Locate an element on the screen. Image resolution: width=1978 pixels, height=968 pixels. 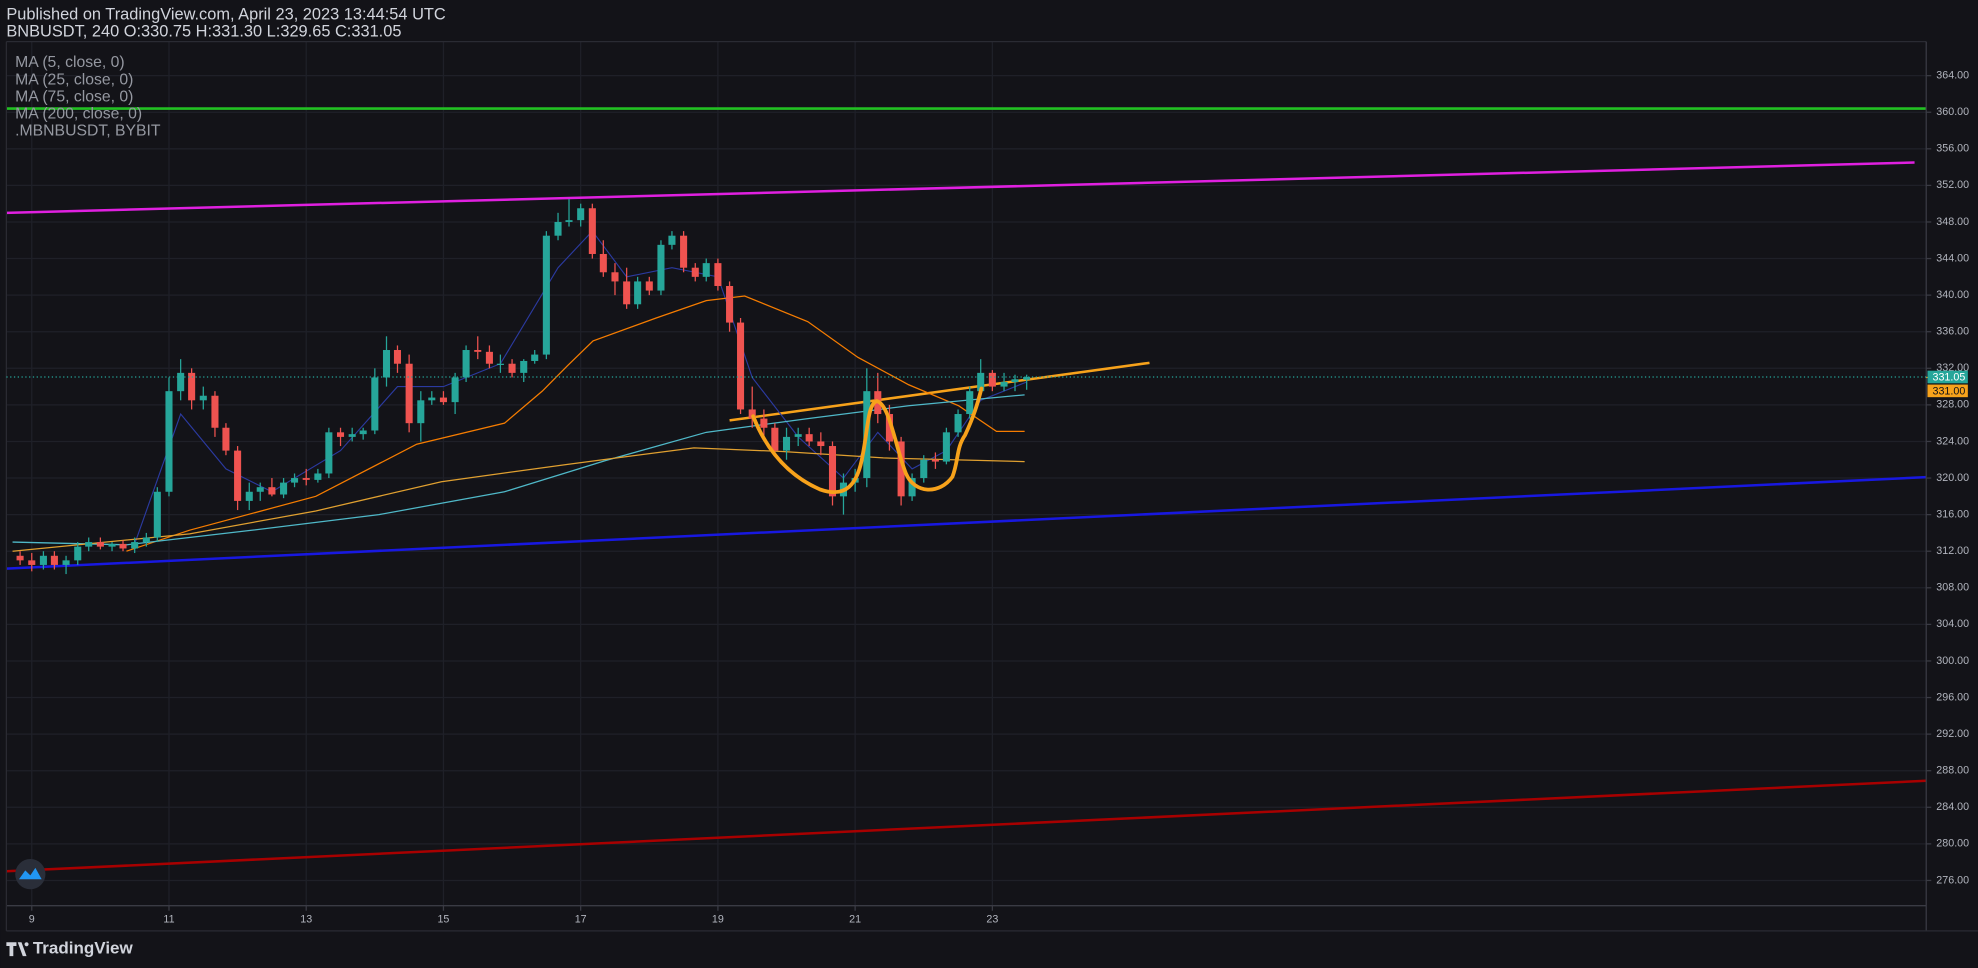
alert-price-label: 331.00 is located at coordinates (1949, 391).